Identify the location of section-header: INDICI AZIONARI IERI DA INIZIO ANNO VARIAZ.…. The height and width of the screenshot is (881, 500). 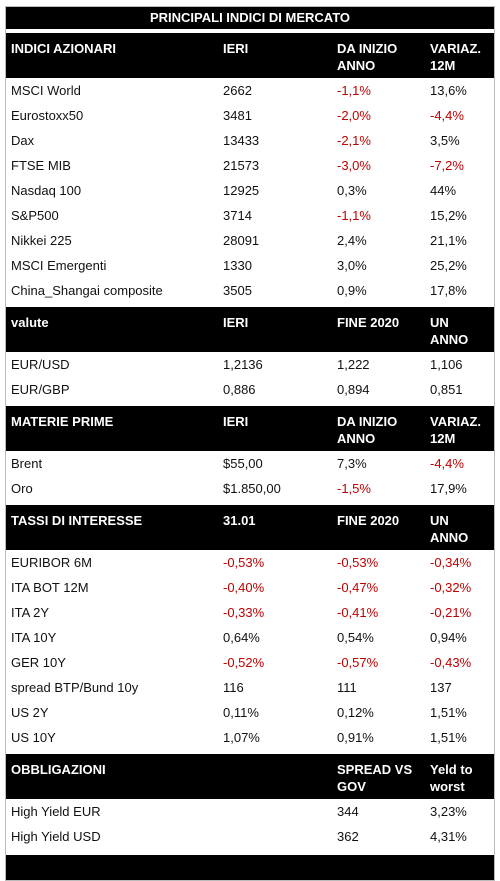
(250, 55).